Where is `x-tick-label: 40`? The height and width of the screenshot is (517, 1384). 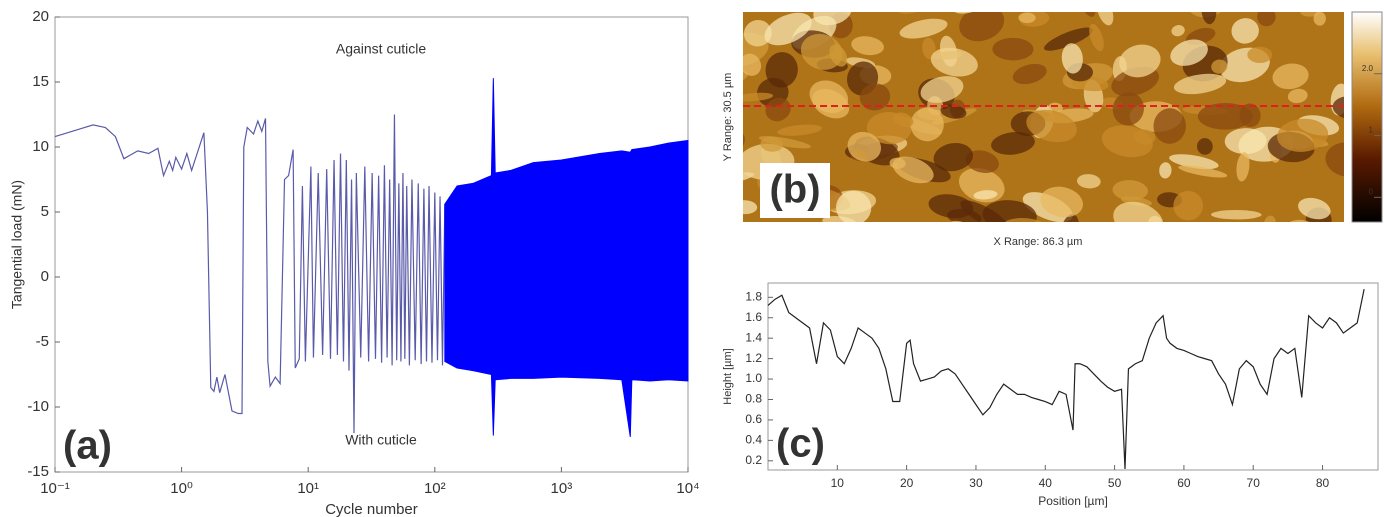
x-tick-label: 40 is located at coordinates (1046, 483).